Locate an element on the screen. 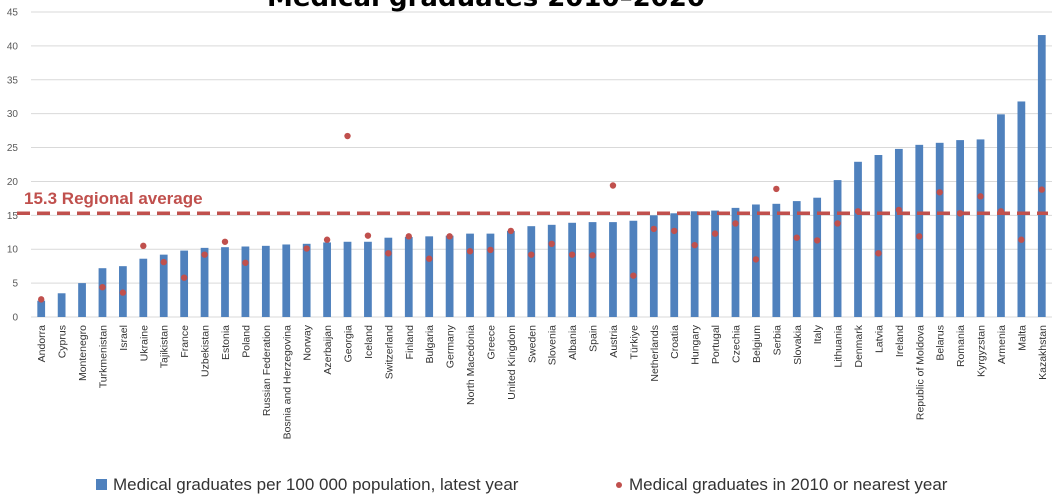 The width and height of the screenshot is (1056, 500). x-category-label: Russian Federation is located at coordinates (267, 370).